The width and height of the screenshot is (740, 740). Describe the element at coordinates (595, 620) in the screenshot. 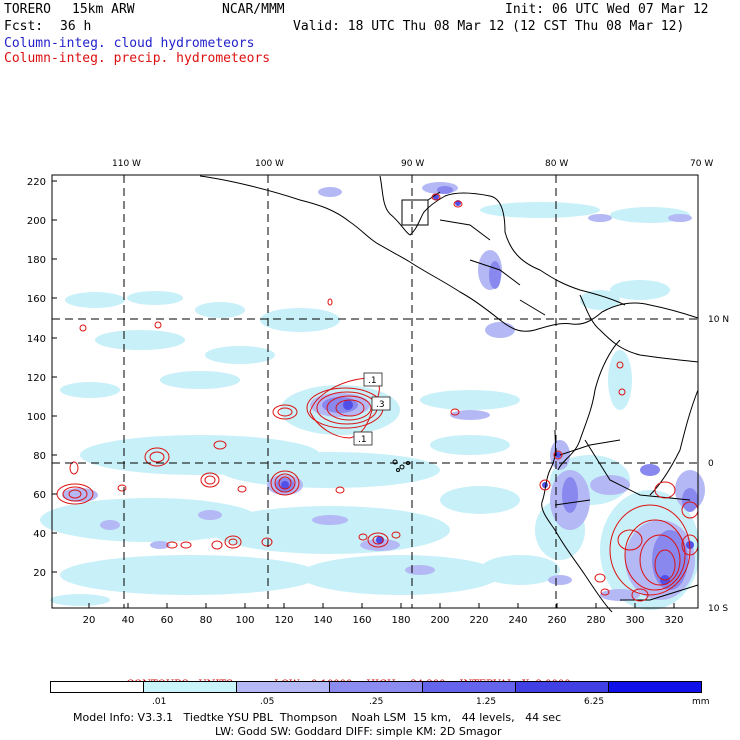

I see `x-tick-label: 280` at that location.